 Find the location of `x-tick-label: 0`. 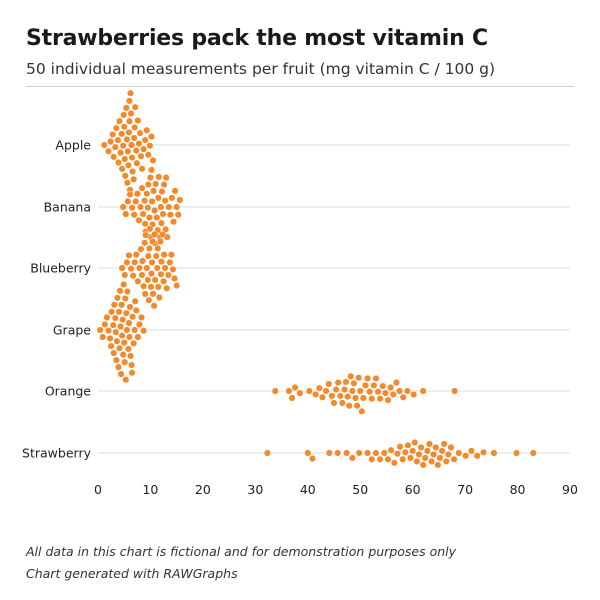

x-tick-label: 0 is located at coordinates (98, 489).